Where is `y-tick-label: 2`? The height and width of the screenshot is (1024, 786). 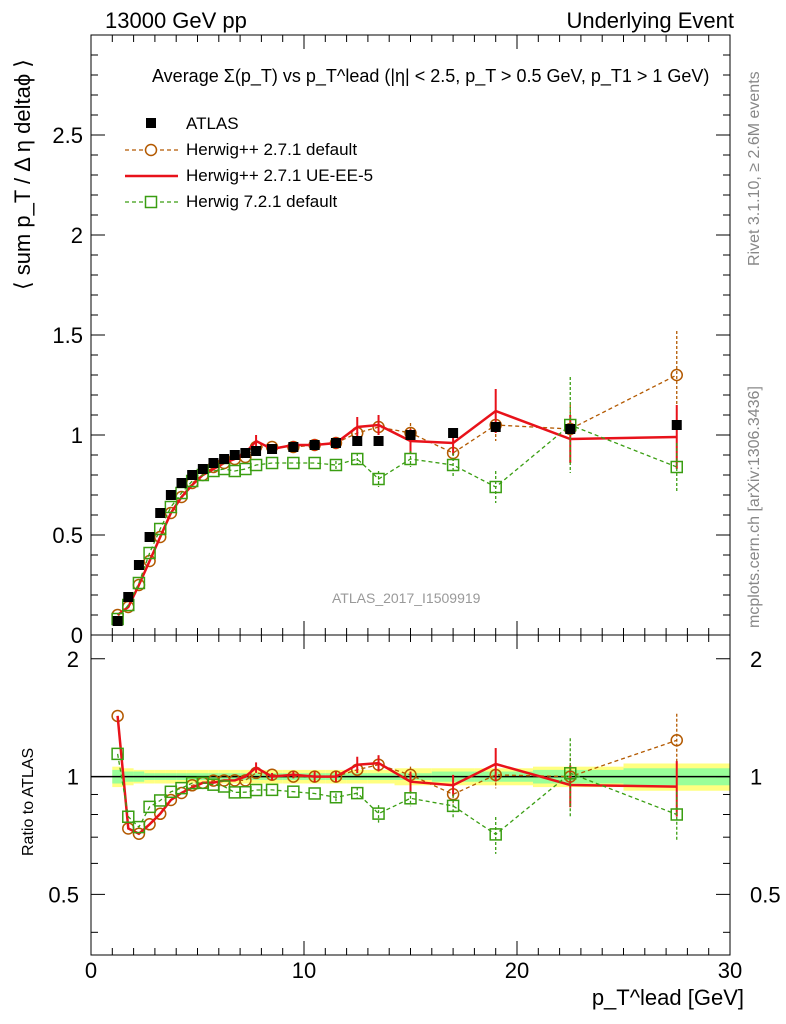 y-tick-label: 2 is located at coordinates (77, 235).